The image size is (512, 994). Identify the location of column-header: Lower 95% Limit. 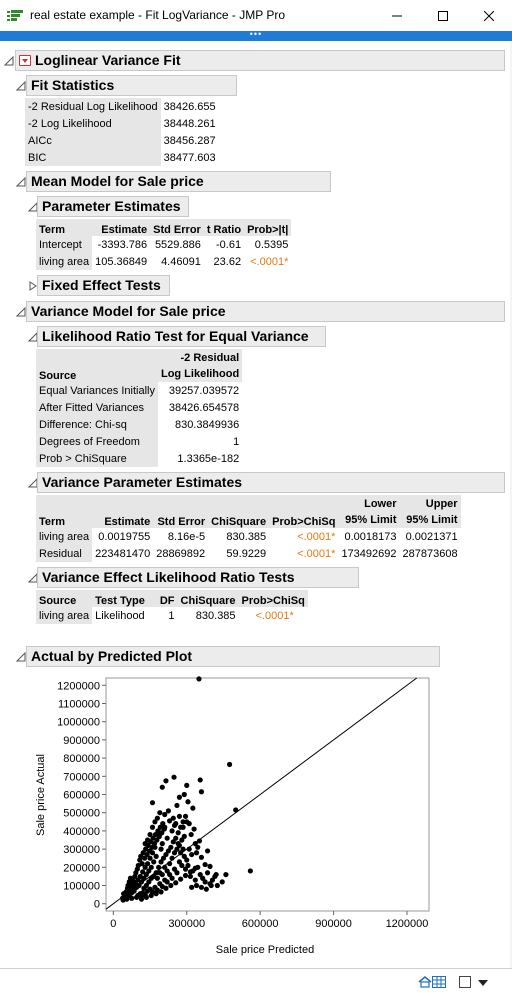
(368, 511).